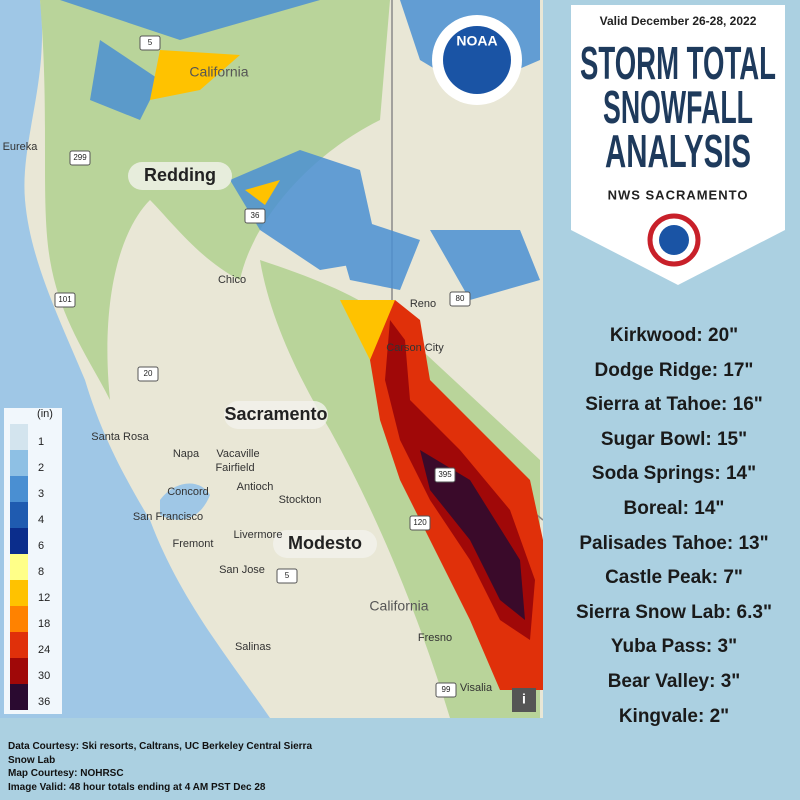 The image size is (800, 800). I want to click on town-label: Chico, so click(232, 280).